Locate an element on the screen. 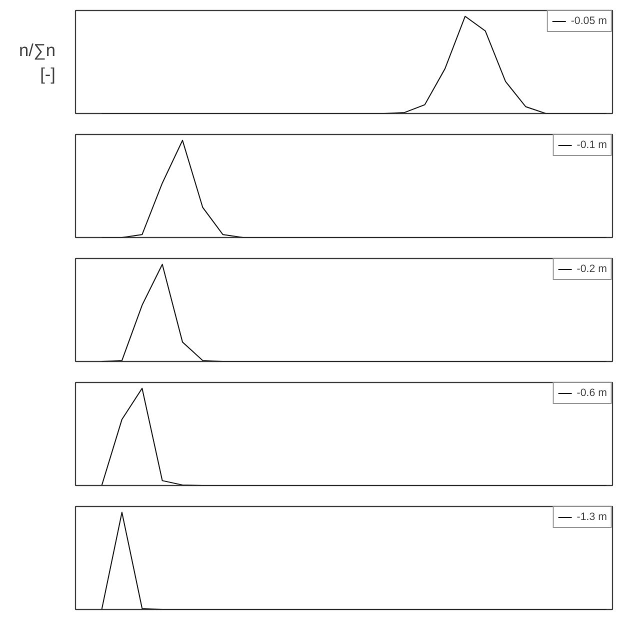 The height and width of the screenshot is (622, 622). legend-label: -0.1 m is located at coordinates (591, 145).